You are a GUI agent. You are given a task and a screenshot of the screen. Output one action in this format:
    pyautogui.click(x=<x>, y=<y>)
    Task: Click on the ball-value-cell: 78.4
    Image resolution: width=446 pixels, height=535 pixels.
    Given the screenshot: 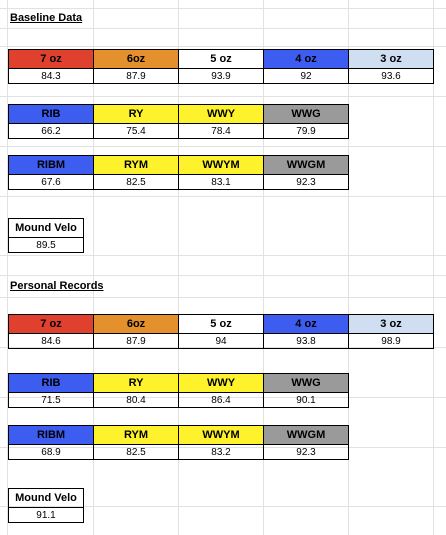 What is the action you would take?
    pyautogui.click(x=221, y=131)
    